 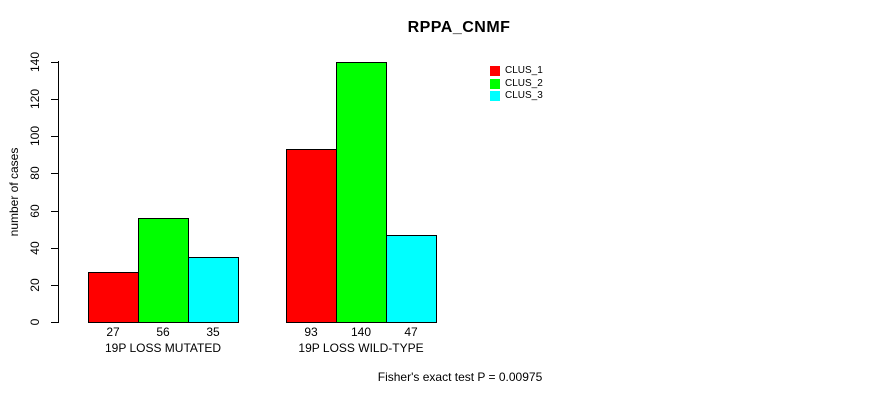 What do you see at coordinates (163, 332) in the screenshot?
I see `bar-value-label: 56` at bounding box center [163, 332].